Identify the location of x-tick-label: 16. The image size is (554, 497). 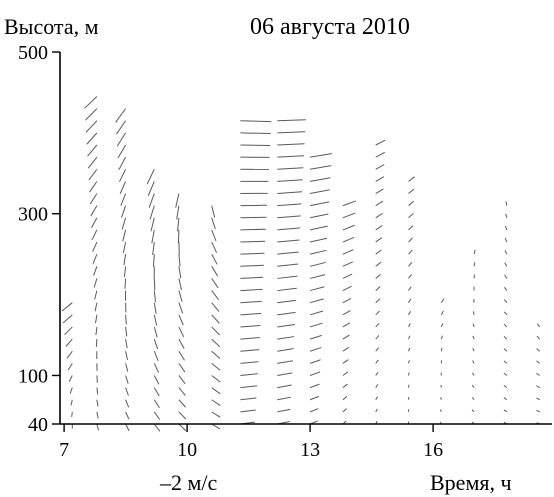
(433, 450).